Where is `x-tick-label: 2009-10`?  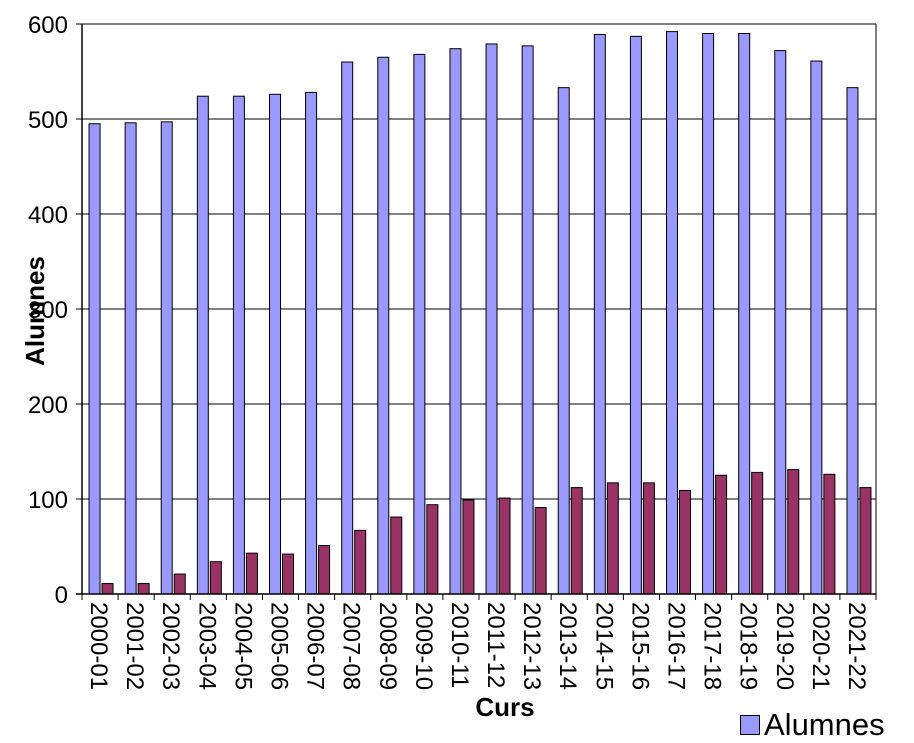 x-tick-label: 2009-10 is located at coordinates (423, 646).